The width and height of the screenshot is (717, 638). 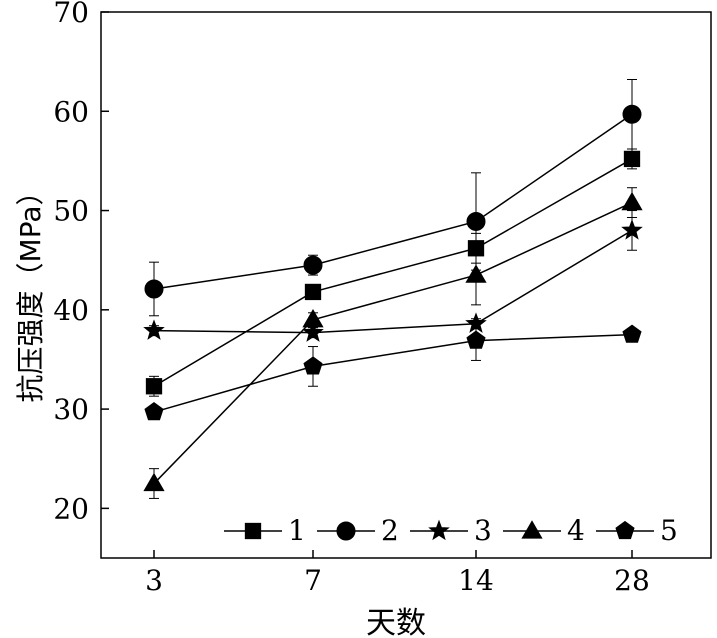 I want to click on legend: 1 2 3 4 5, so click(x=451, y=530).